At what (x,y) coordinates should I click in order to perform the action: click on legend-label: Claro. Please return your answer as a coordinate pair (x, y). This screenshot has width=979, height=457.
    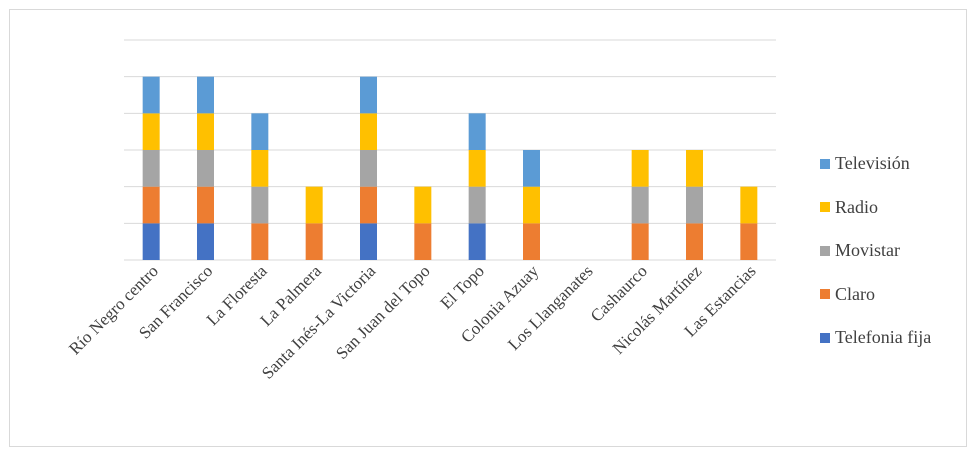
    Looking at the image, I should click on (855, 293).